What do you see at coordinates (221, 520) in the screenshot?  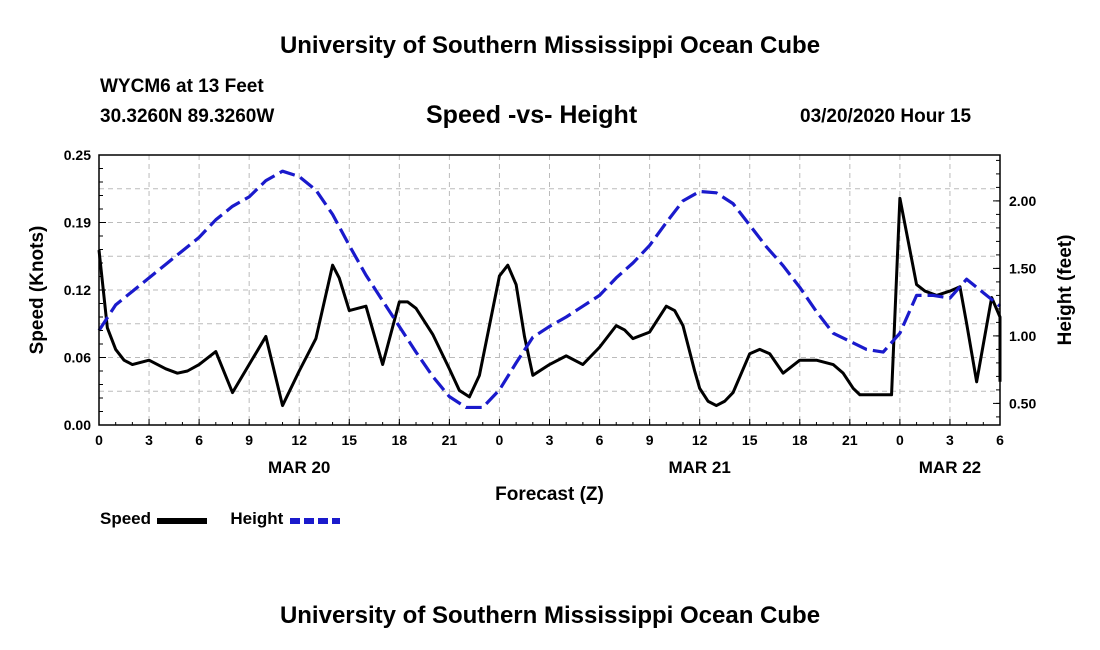 I see `legend: Speed Height` at bounding box center [221, 520].